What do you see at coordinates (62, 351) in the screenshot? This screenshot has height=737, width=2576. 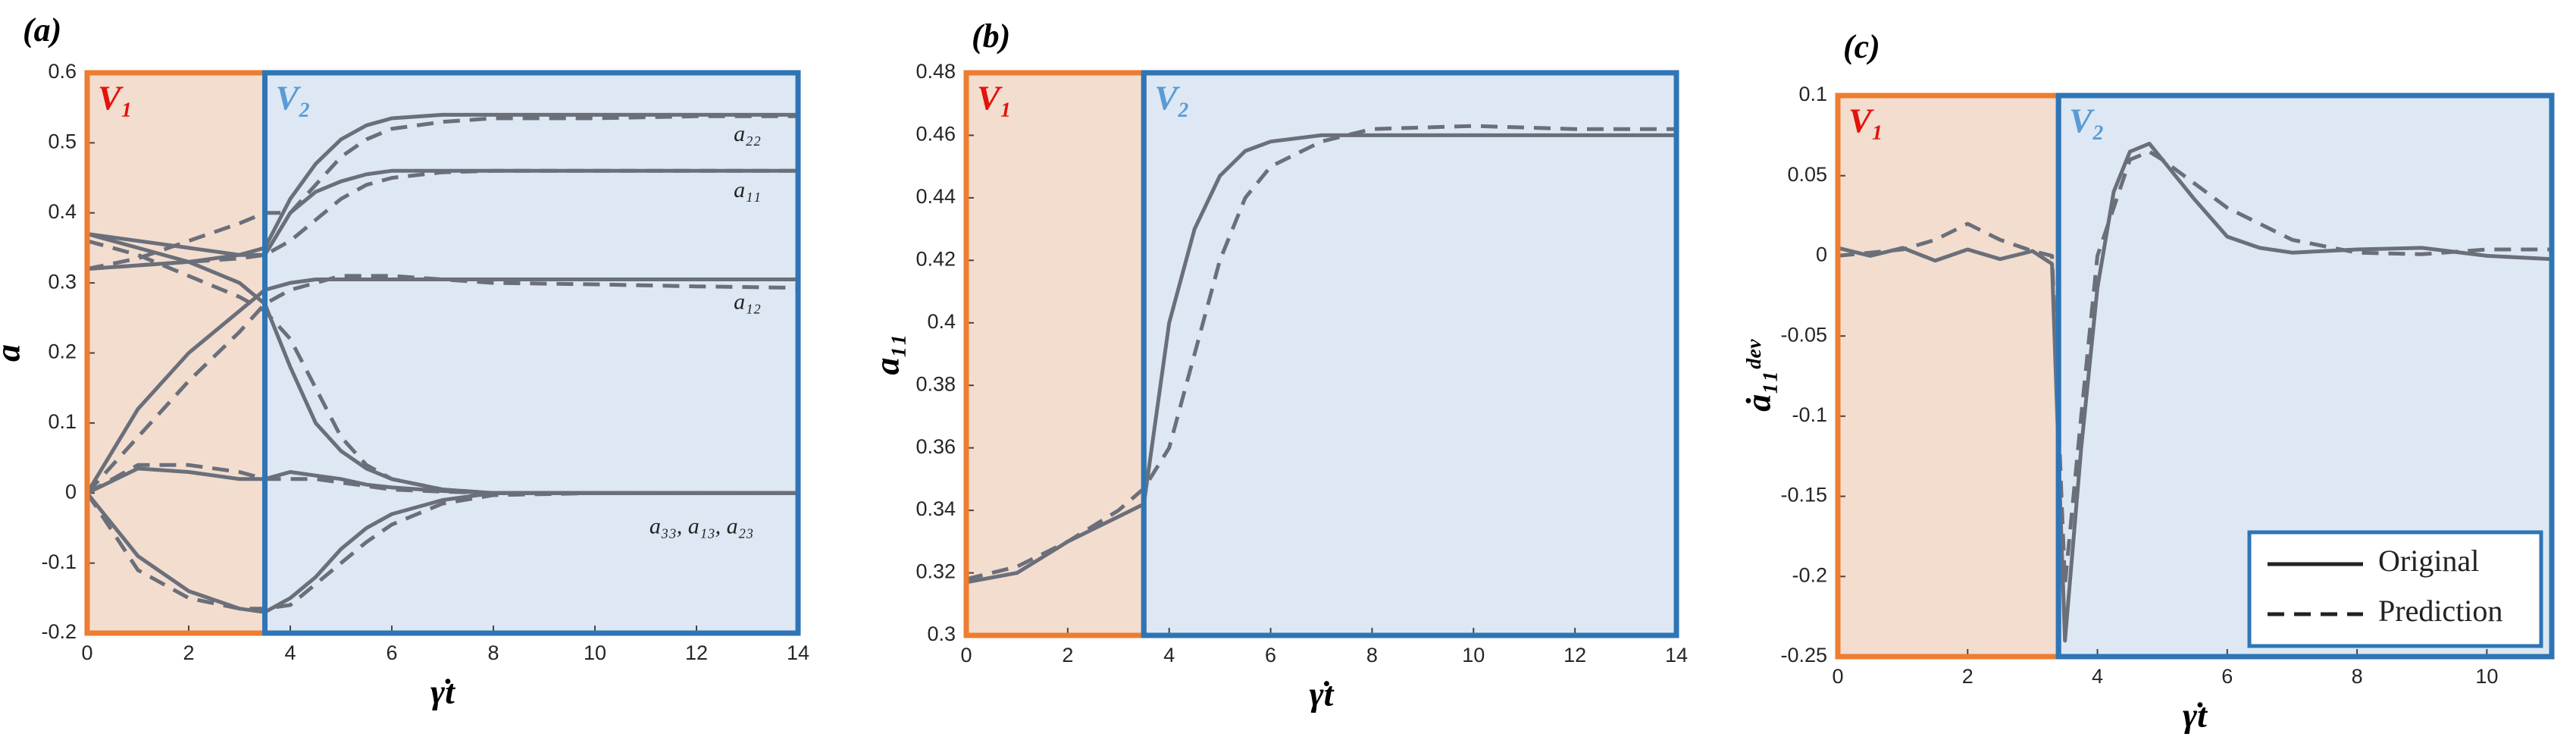 I see `y-tick-label: 0.2` at bounding box center [62, 351].